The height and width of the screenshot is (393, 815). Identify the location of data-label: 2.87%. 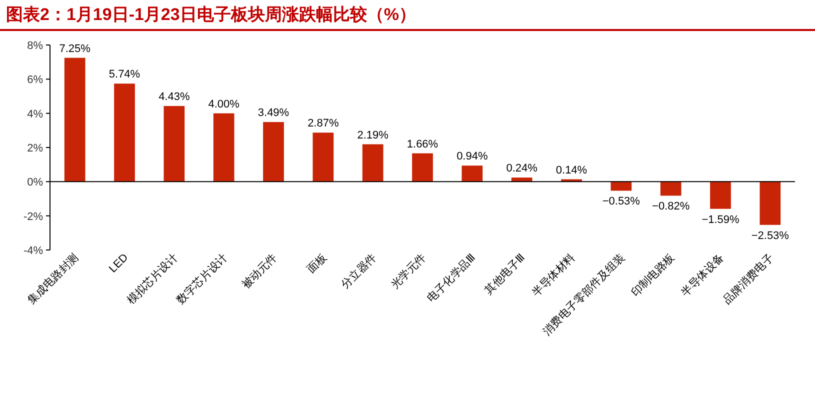
(323, 124).